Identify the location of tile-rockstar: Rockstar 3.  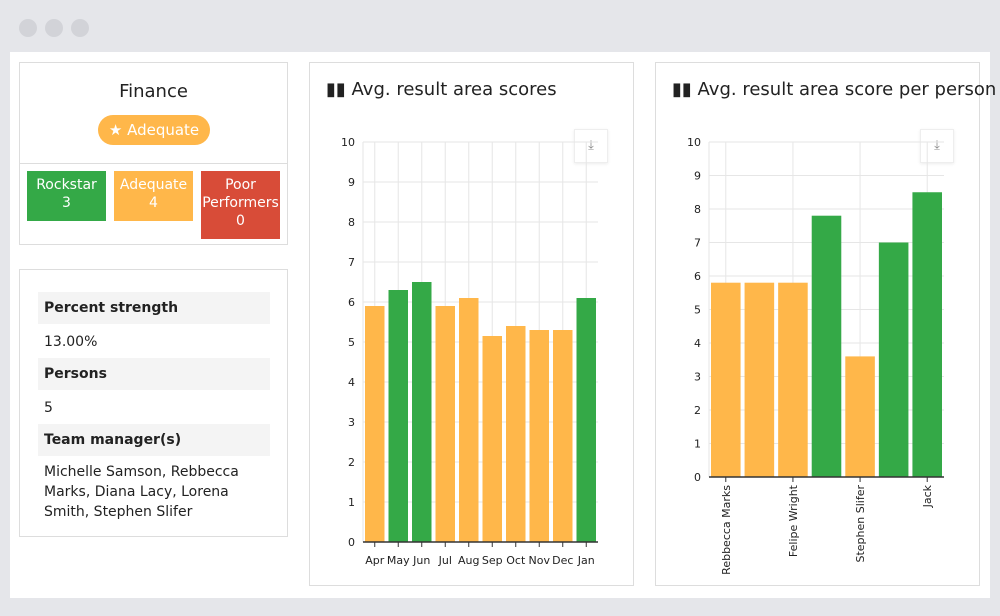
(66, 196).